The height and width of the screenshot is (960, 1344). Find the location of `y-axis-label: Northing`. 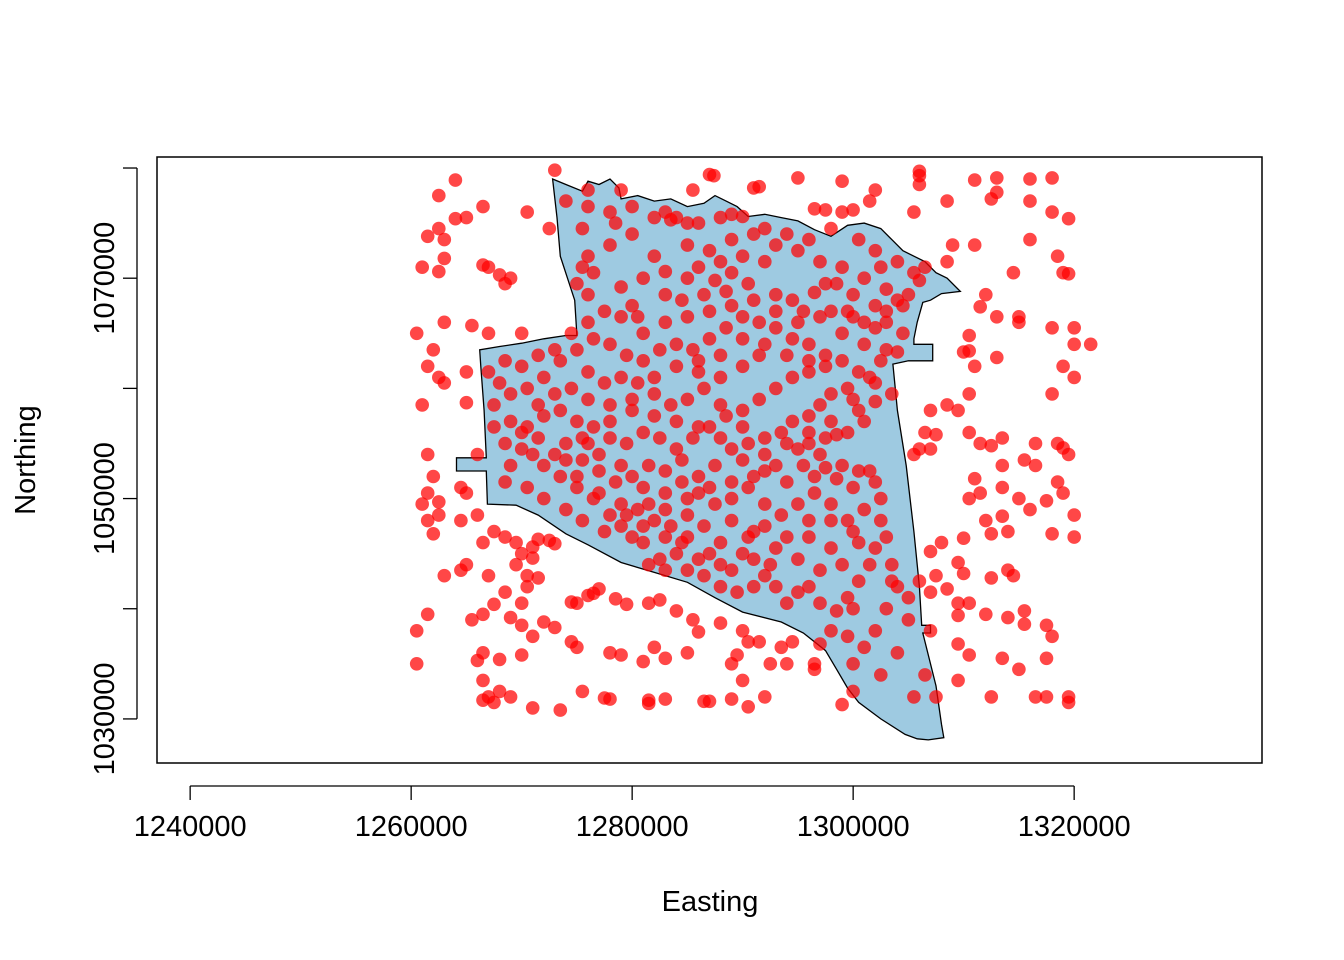

y-axis-label: Northing is located at coordinates (26, 460).